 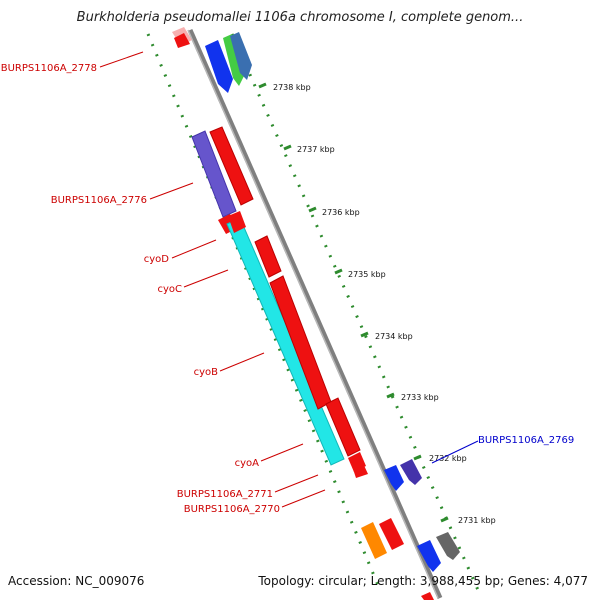 I want to click on kbp-label: 2731 kbp, so click(x=477, y=520).